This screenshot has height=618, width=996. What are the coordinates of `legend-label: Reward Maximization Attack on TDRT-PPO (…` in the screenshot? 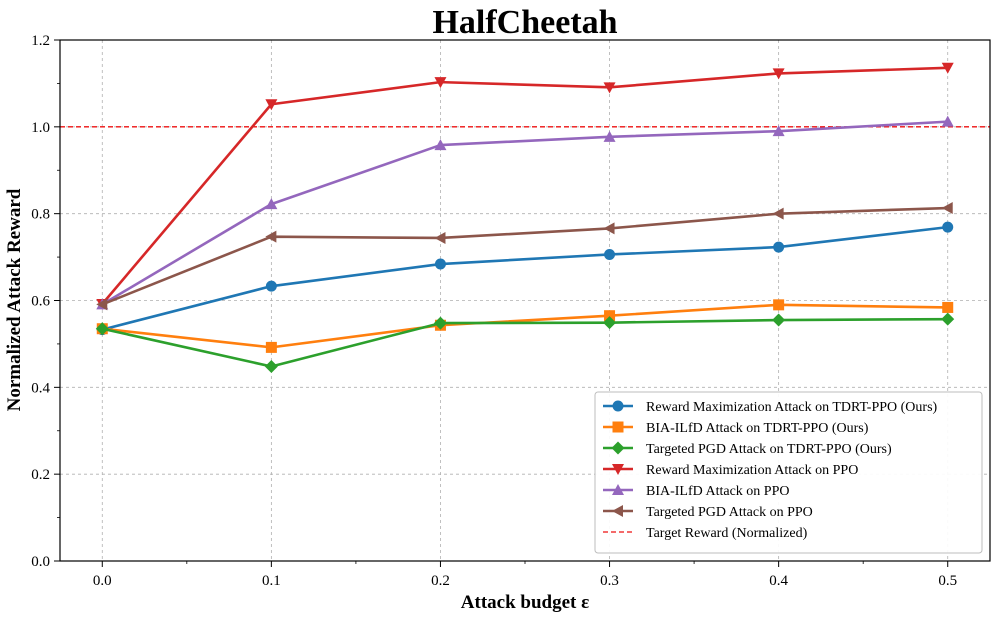 It's located at (792, 407).